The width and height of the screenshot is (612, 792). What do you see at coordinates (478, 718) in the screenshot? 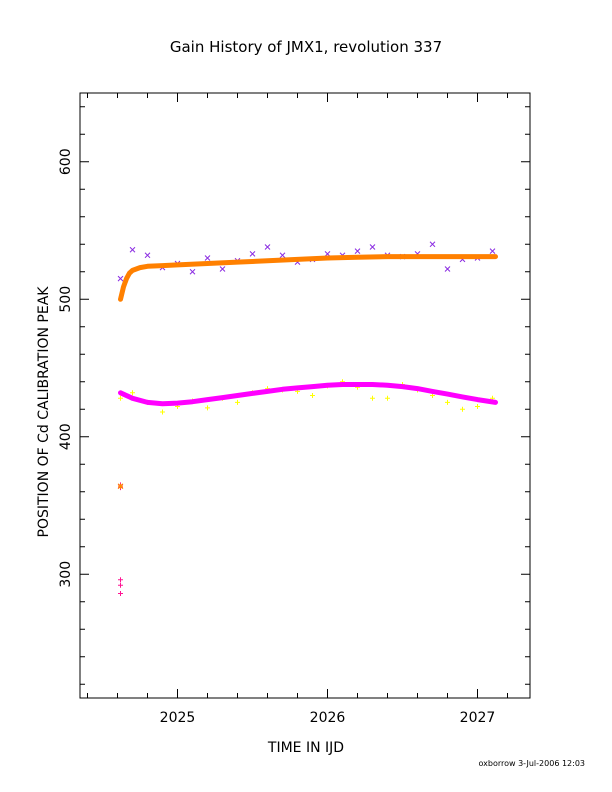
I see `x-tick-label: 2027` at bounding box center [478, 718].